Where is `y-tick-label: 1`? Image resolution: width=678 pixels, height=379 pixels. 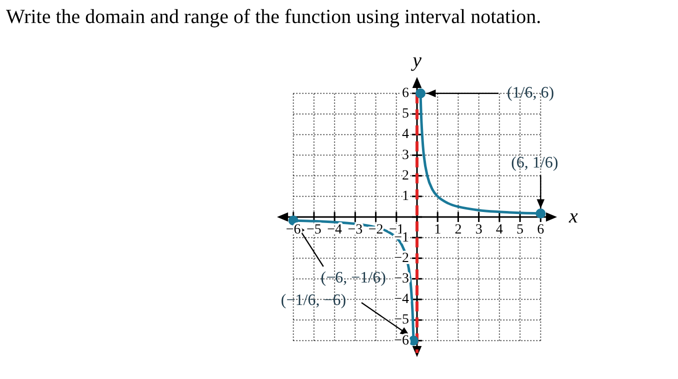 y-tick-label: 1 is located at coordinates (405, 196).